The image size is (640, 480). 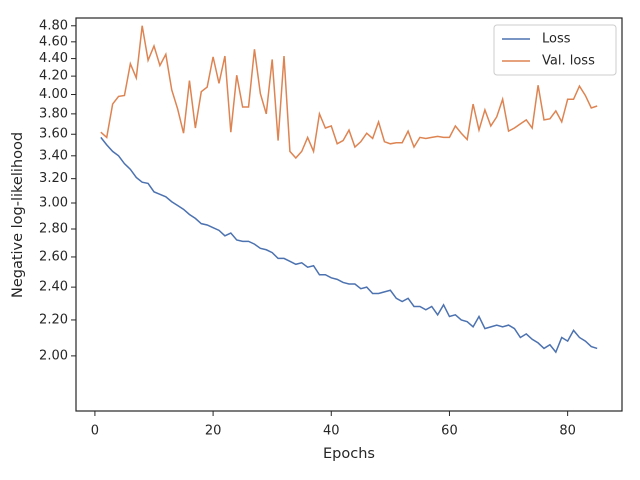 What do you see at coordinates (556, 39) in the screenshot?
I see `legend-label: Loss` at bounding box center [556, 39].